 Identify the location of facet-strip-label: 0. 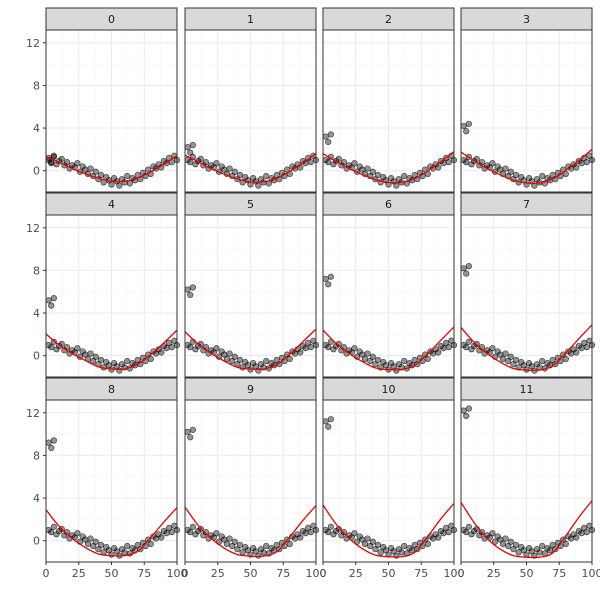
(111, 19).